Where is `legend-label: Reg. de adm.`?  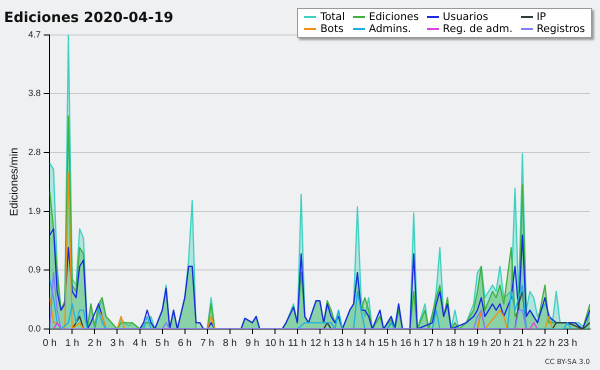 legend-label: Reg. de adm. is located at coordinates (477, 29).